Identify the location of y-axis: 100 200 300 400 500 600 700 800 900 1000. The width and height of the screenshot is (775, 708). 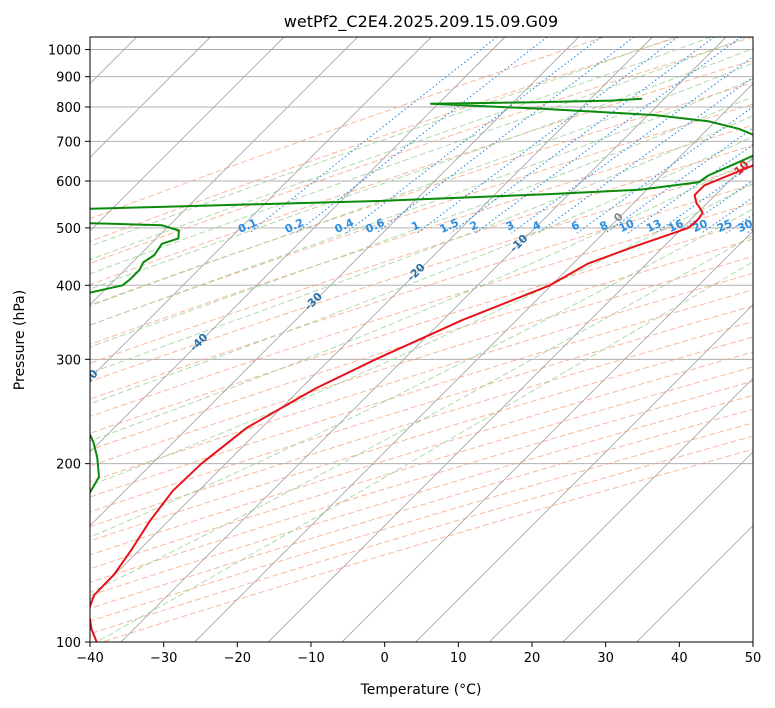
(69, 347).